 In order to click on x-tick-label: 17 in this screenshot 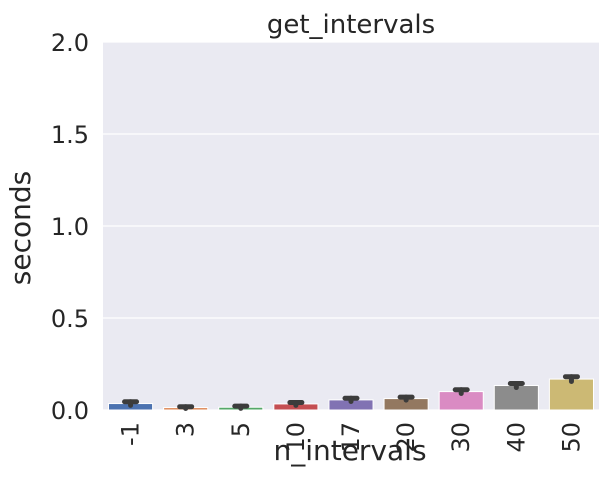, I will do `click(351, 437)`.